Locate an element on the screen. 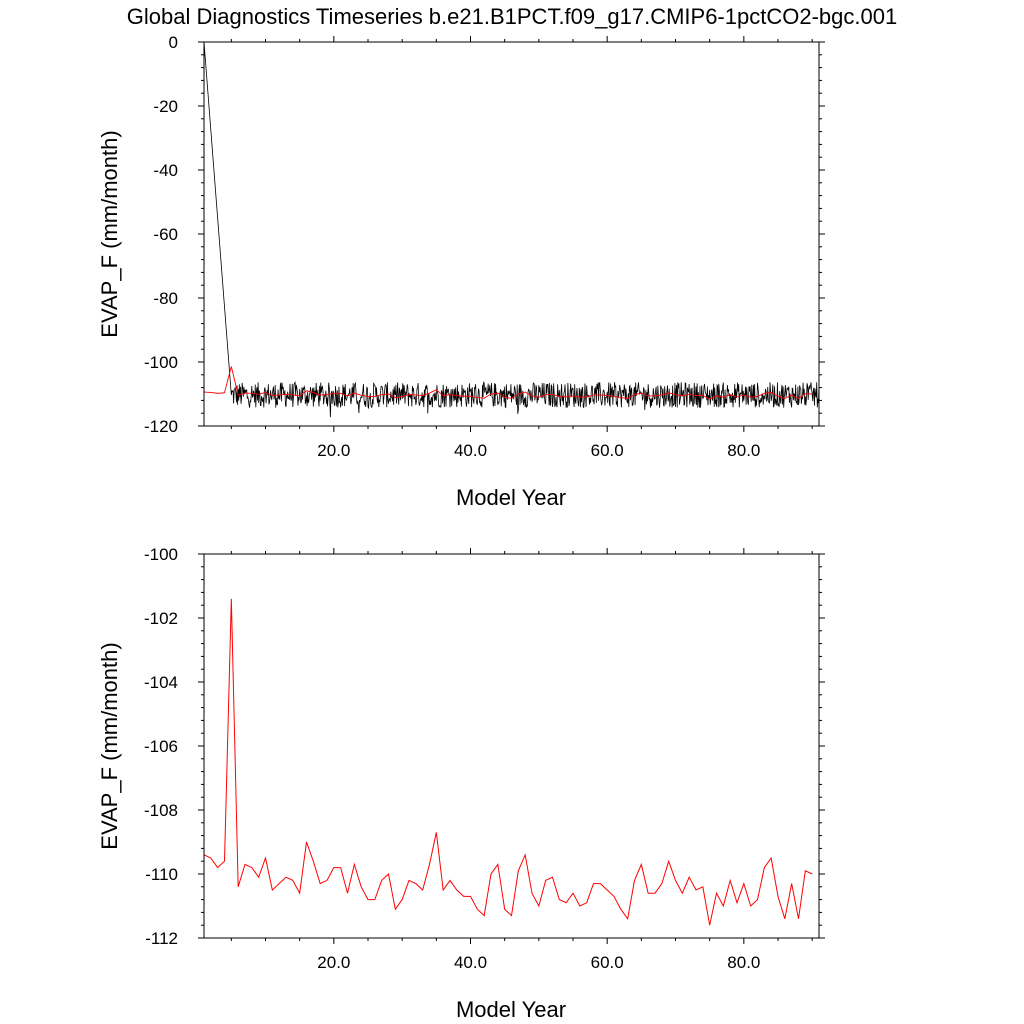 The image size is (1024, 1024). y-tick-label: -106 is located at coordinates (161, 746).